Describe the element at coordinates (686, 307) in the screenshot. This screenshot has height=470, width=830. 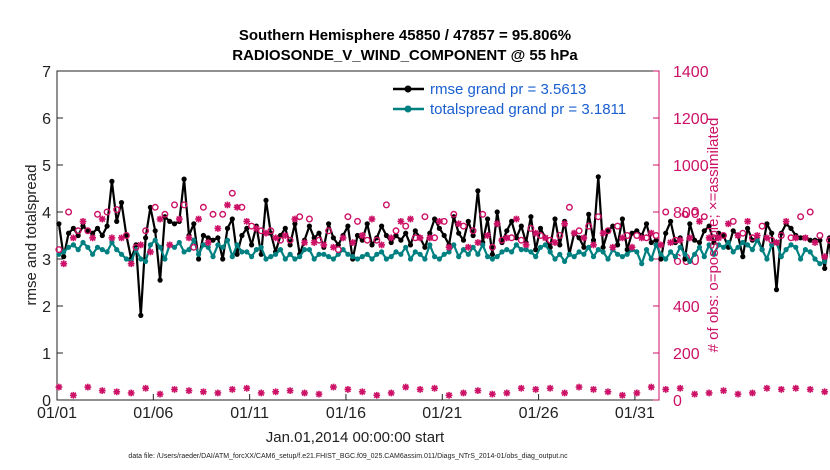
I see `y-tick-label-right: 400` at that location.